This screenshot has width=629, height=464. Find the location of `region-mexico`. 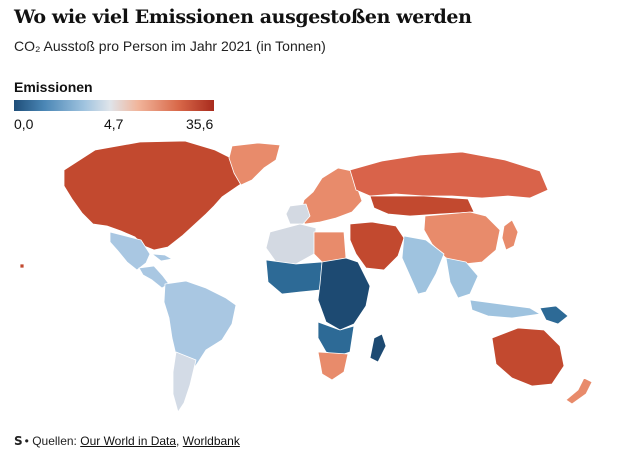

region-mexico is located at coordinates (130, 251).